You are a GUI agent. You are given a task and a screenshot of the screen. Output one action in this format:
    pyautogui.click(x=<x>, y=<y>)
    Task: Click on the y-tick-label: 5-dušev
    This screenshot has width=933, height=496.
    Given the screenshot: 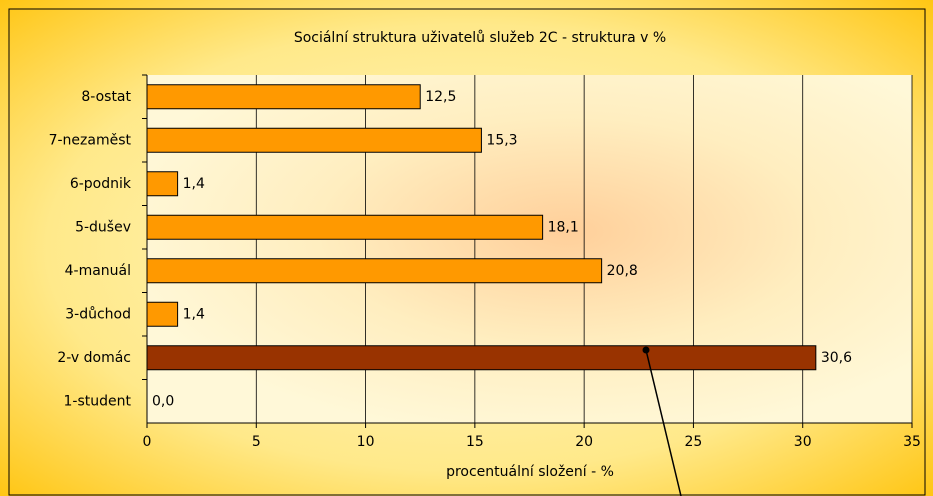 What is the action you would take?
    pyautogui.click(x=103, y=227)
    